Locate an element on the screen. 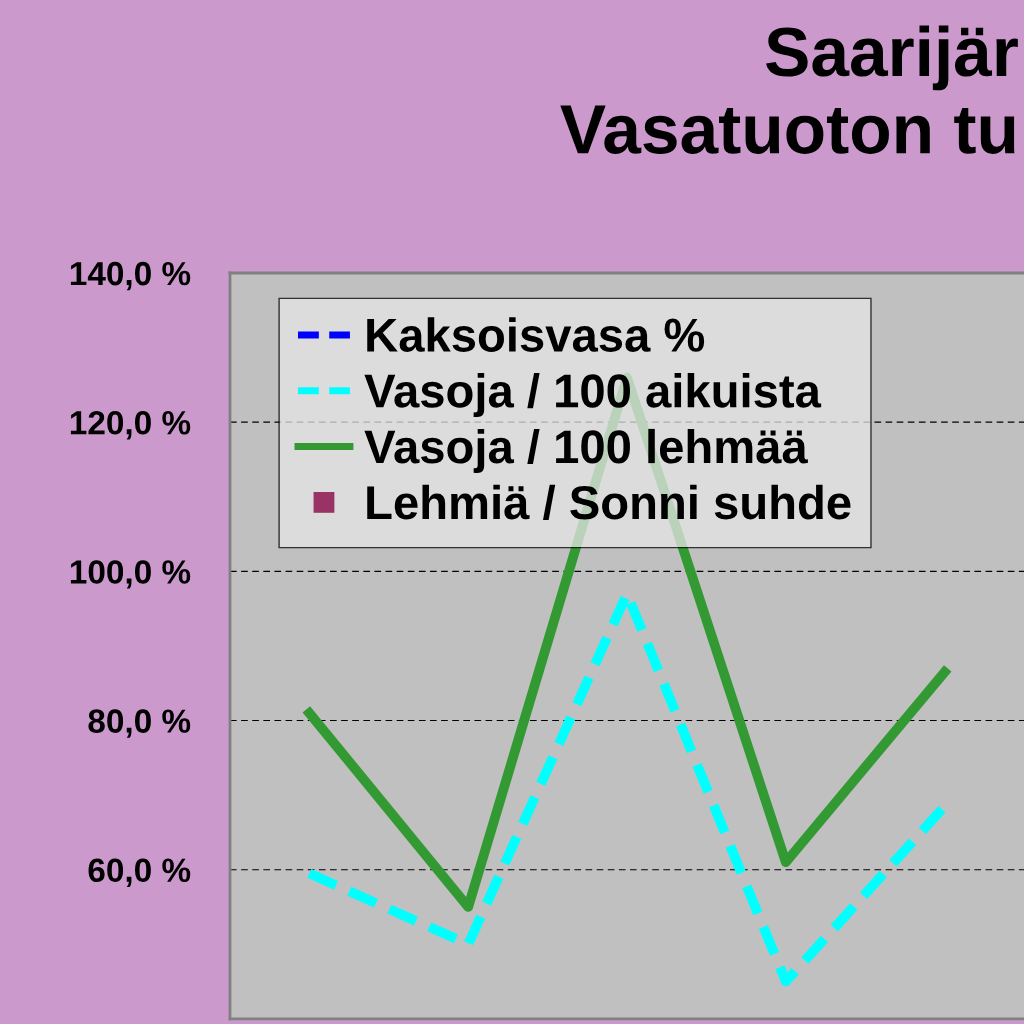 This screenshot has height=1024, width=1024. y-tick-label: 140,0 % is located at coordinates (130, 276).